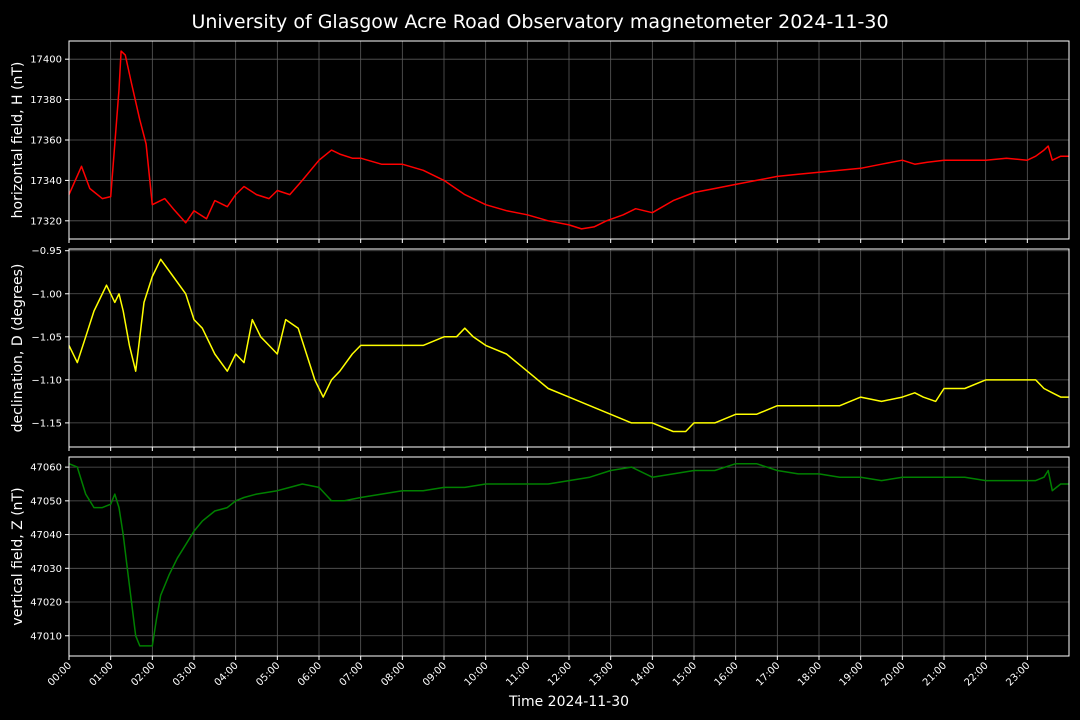 This screenshot has height=720, width=1080. I want to click on y-tick-label: −1.15, so click(46, 423).